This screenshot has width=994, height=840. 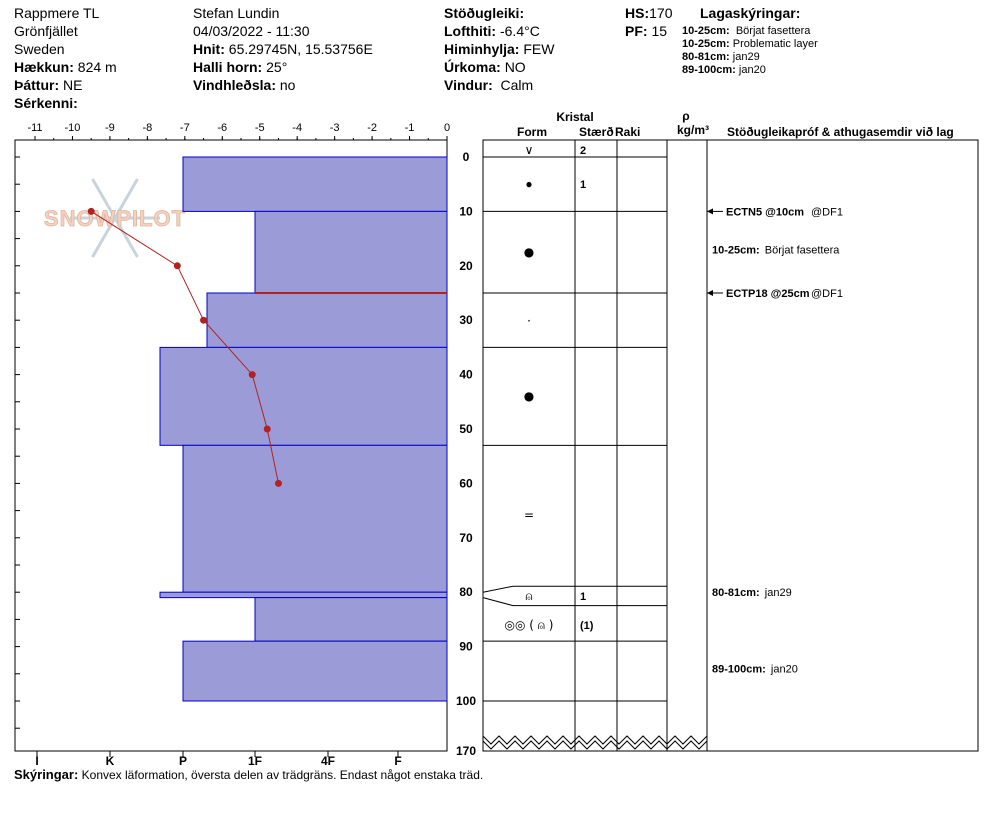 I want to click on comments-header: Stöðugleikapróf & athugasemdir við lag, so click(x=840, y=132).